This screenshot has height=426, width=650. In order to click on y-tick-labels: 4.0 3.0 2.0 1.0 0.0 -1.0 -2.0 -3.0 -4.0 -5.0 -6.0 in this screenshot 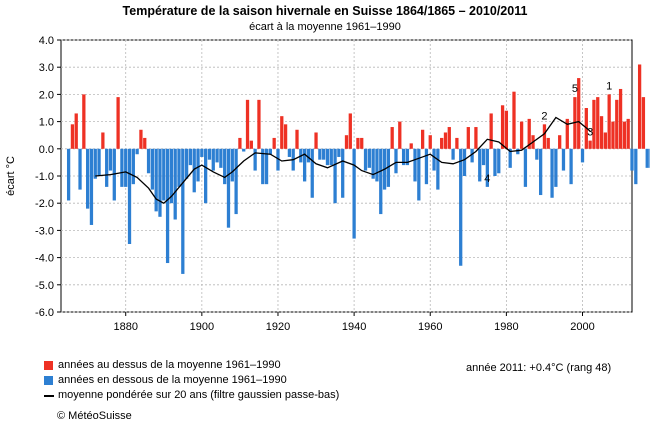, I will do `click(44, 177)`.